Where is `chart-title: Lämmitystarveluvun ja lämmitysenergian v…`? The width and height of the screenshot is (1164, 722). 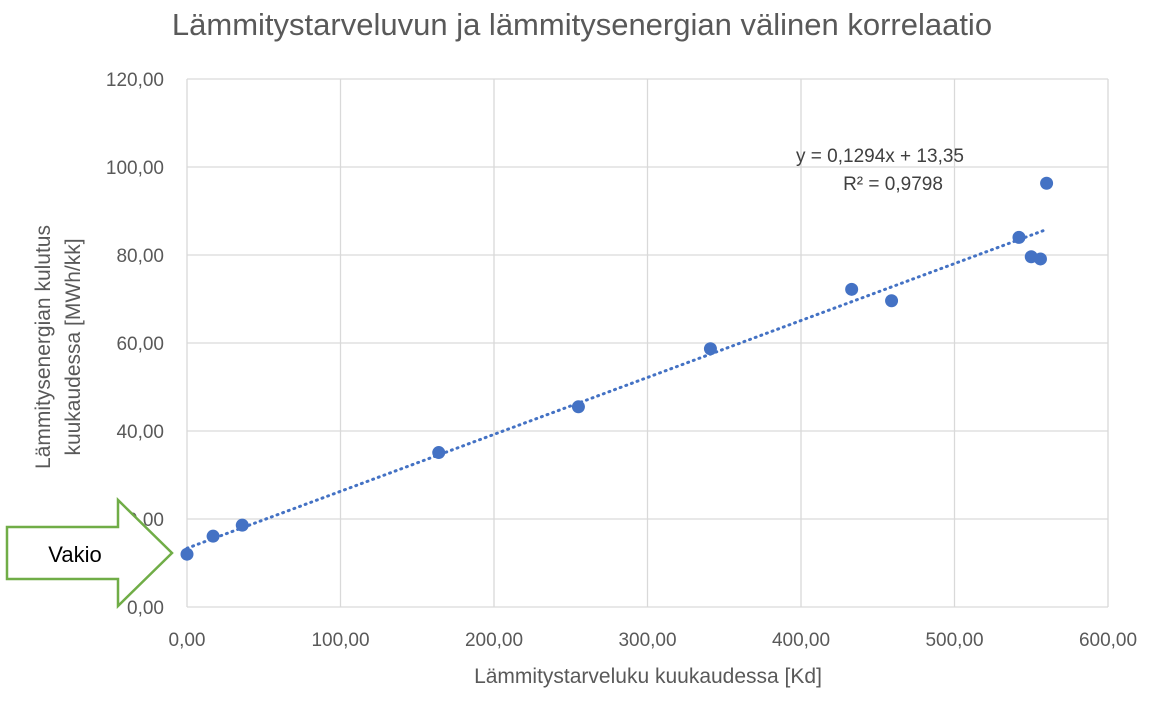
chart-title: Lämmitystarveluvun ja lämmitysenergian v… is located at coordinates (582, 24).